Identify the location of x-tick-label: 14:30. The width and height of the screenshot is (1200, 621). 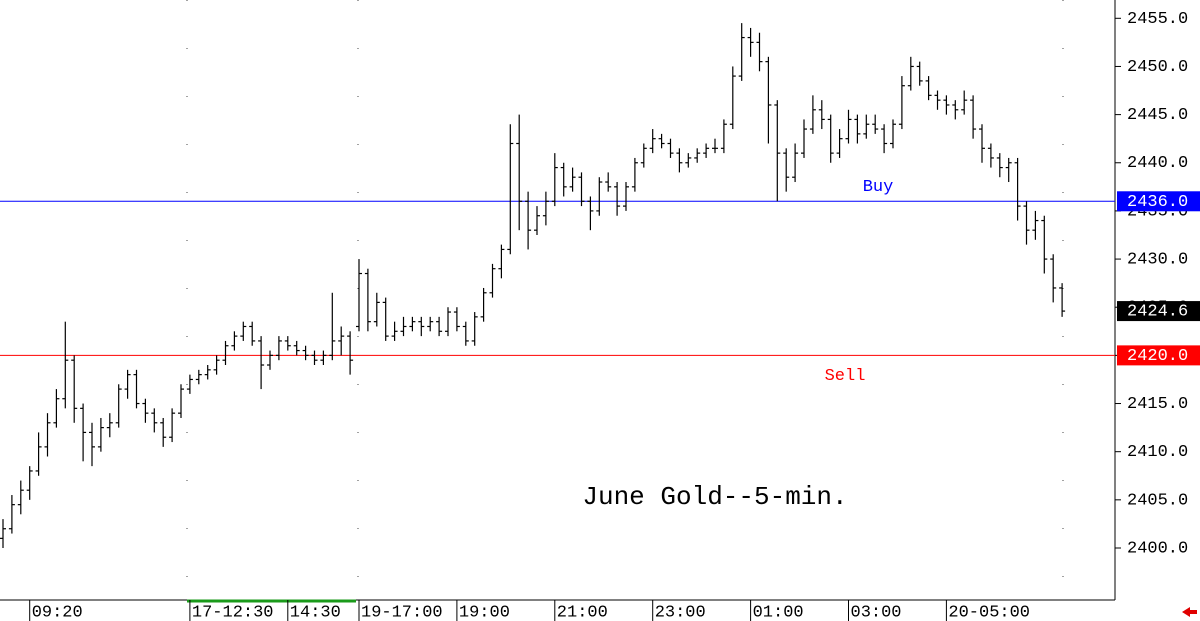
(315, 612).